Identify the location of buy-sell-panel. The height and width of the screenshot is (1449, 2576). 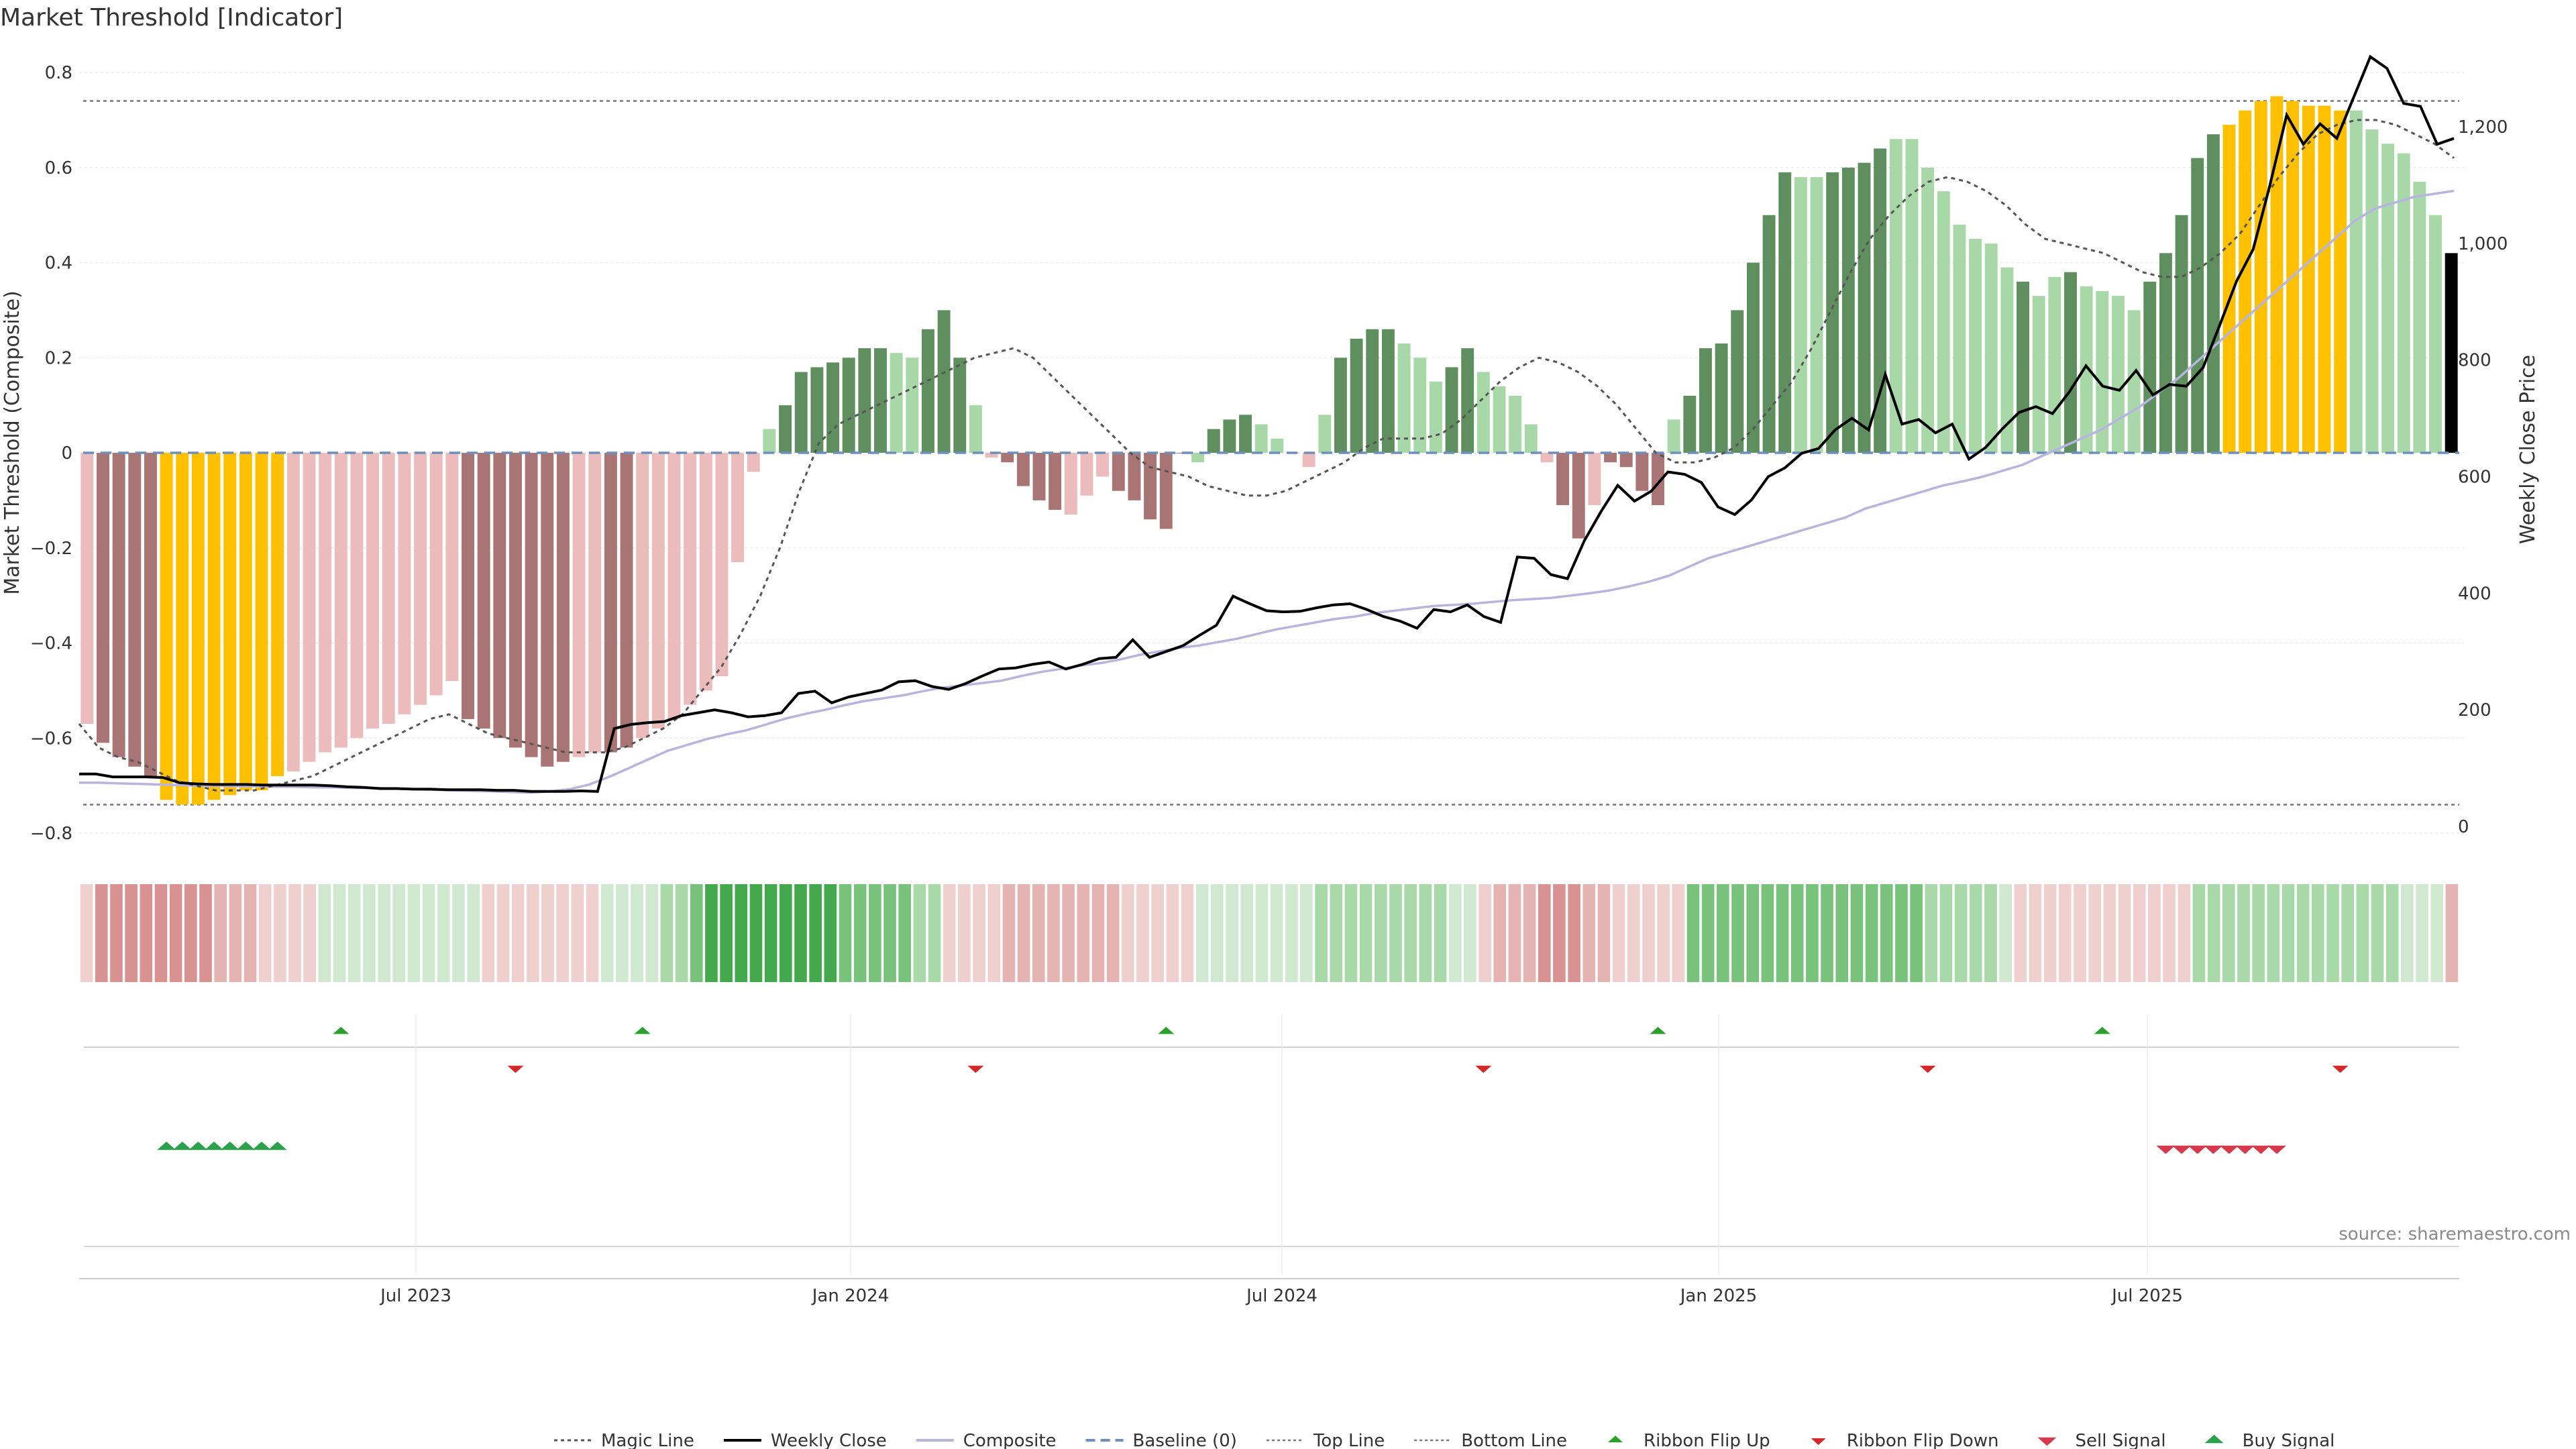
(1271, 1194).